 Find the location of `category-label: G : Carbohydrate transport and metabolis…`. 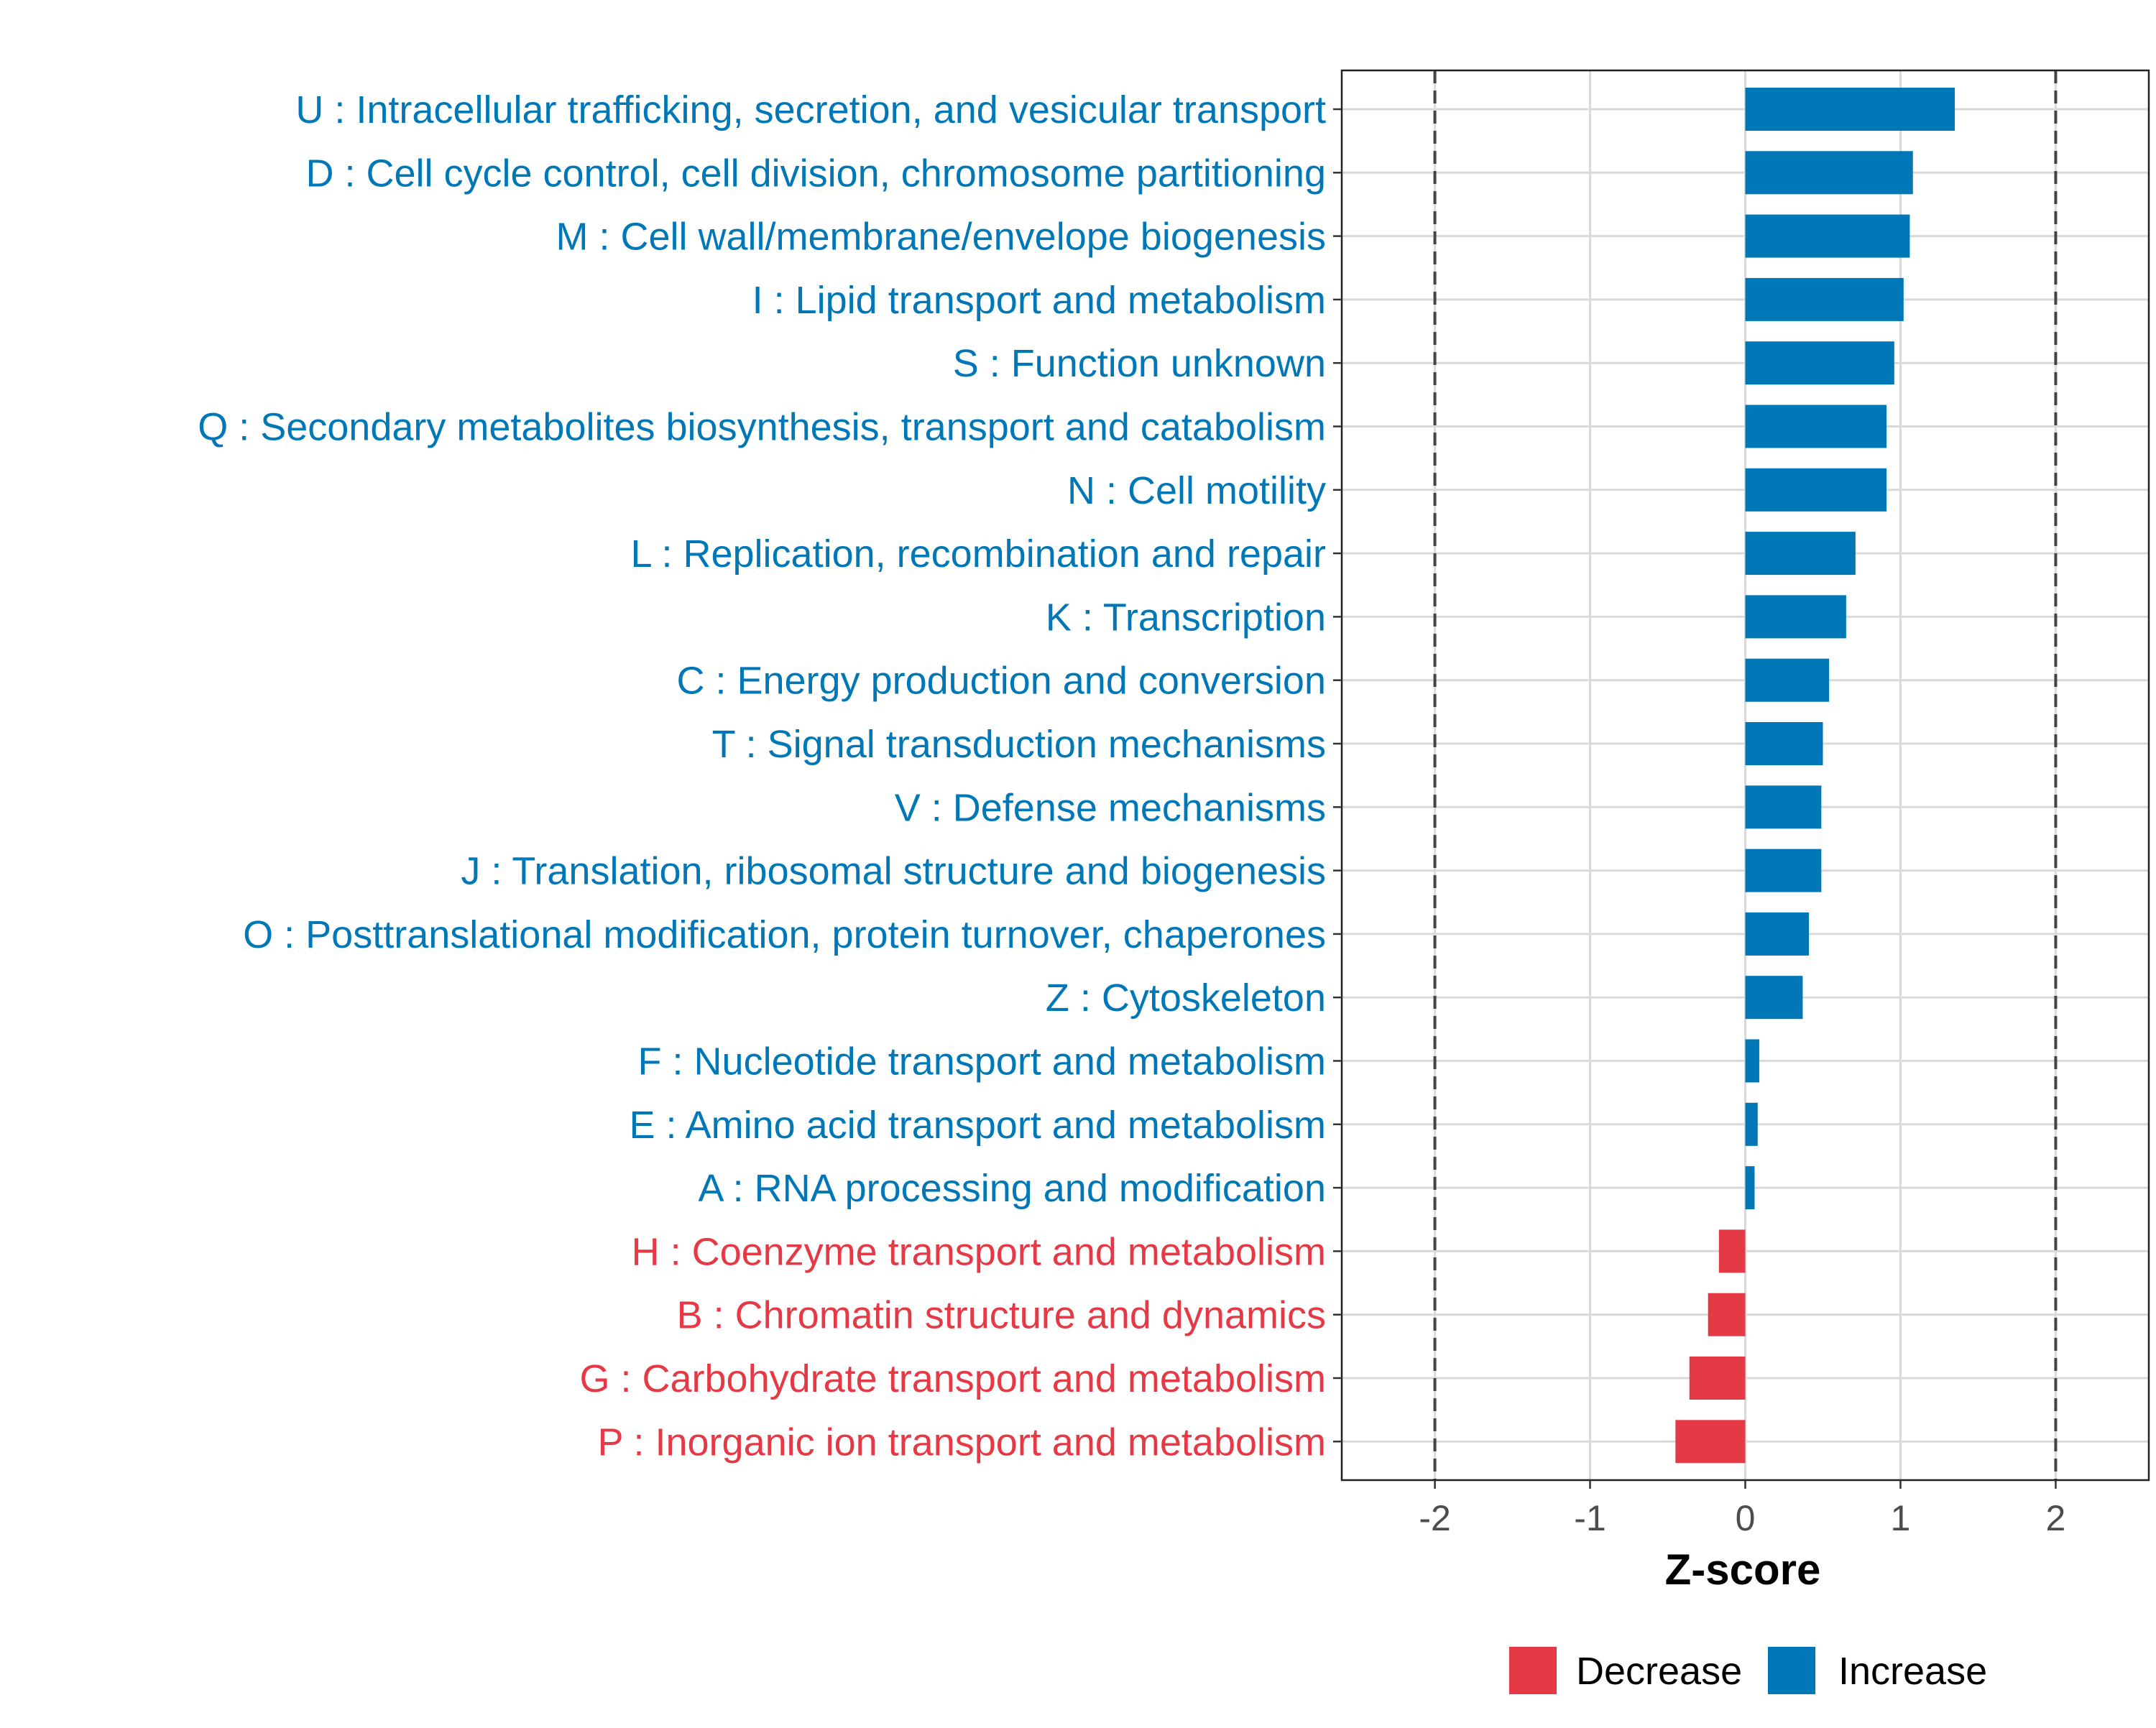

category-label: G : Carbohydrate transport and metabolis… is located at coordinates (954, 1378).